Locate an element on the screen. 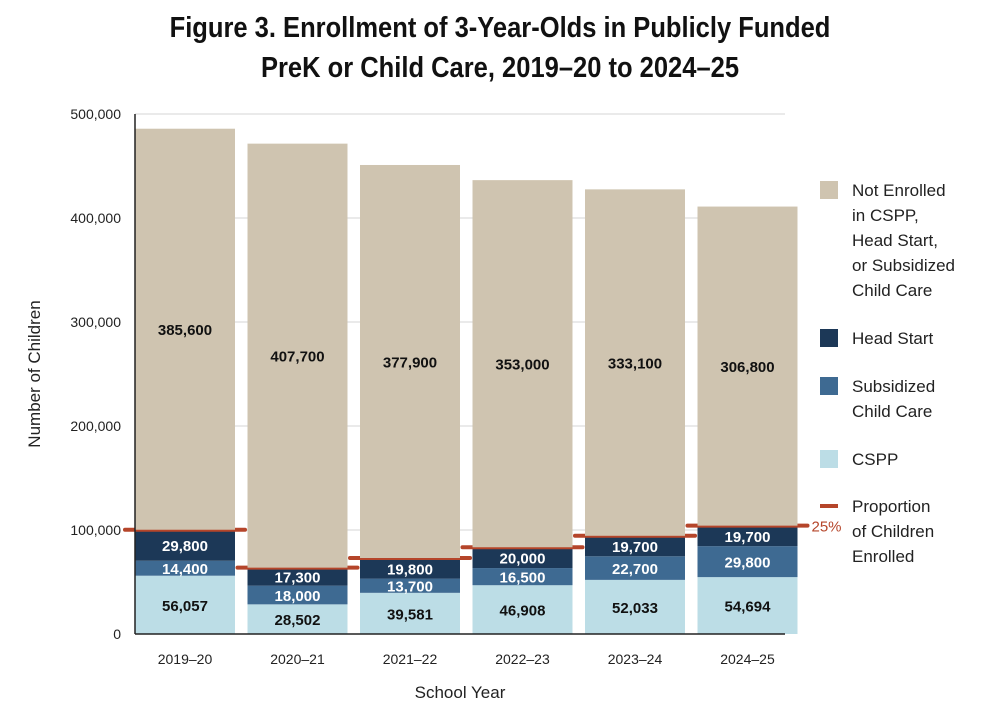 This screenshot has width=1000, height=720. data-label: 353,000 is located at coordinates (522, 365).